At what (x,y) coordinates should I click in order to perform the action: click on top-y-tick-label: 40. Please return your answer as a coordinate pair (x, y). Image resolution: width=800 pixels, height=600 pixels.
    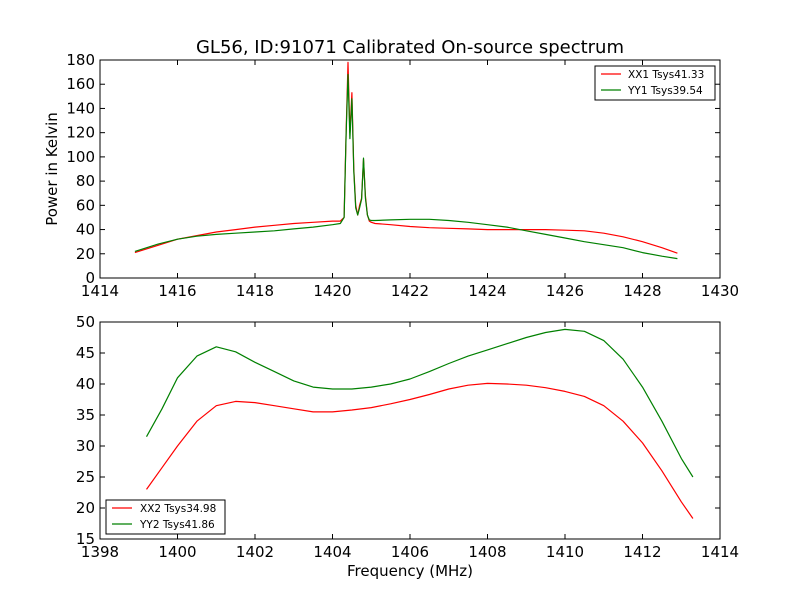
    Looking at the image, I should click on (85, 230).